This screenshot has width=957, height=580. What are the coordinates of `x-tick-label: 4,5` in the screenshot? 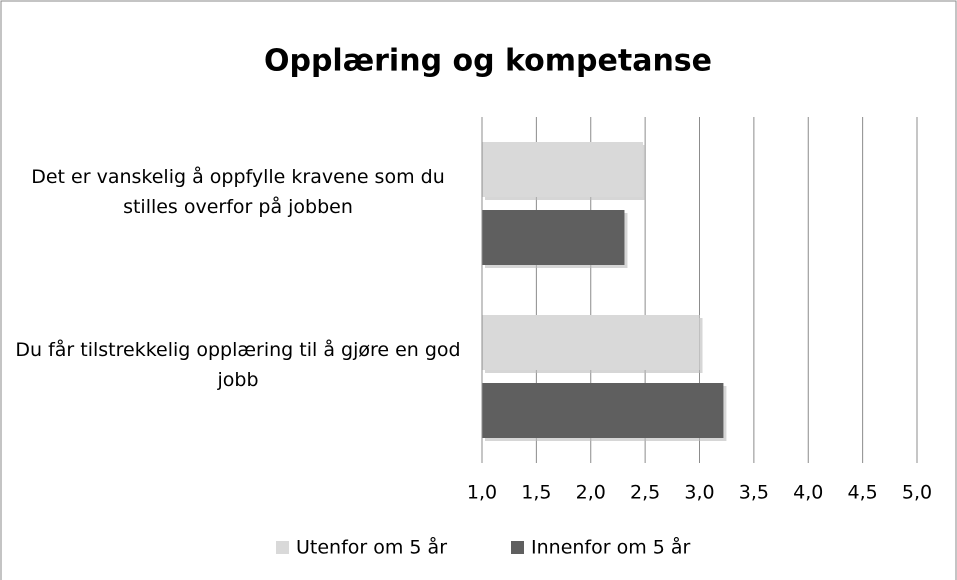 It's located at (863, 493).